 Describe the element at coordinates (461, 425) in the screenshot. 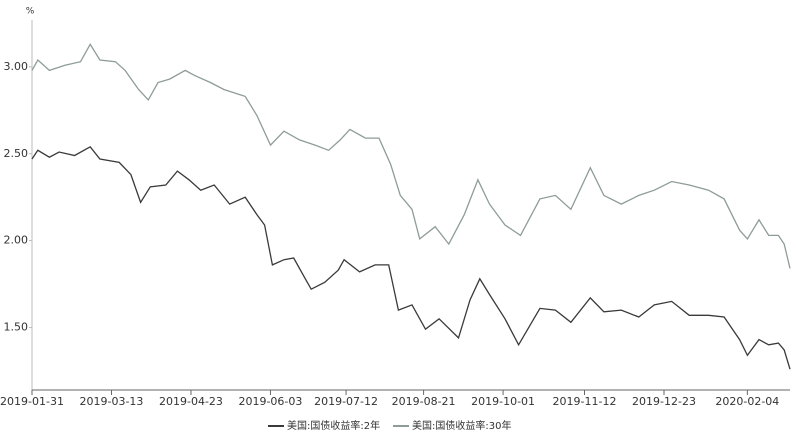

I see `legend-label: 美国:国债收益率:30年` at that location.